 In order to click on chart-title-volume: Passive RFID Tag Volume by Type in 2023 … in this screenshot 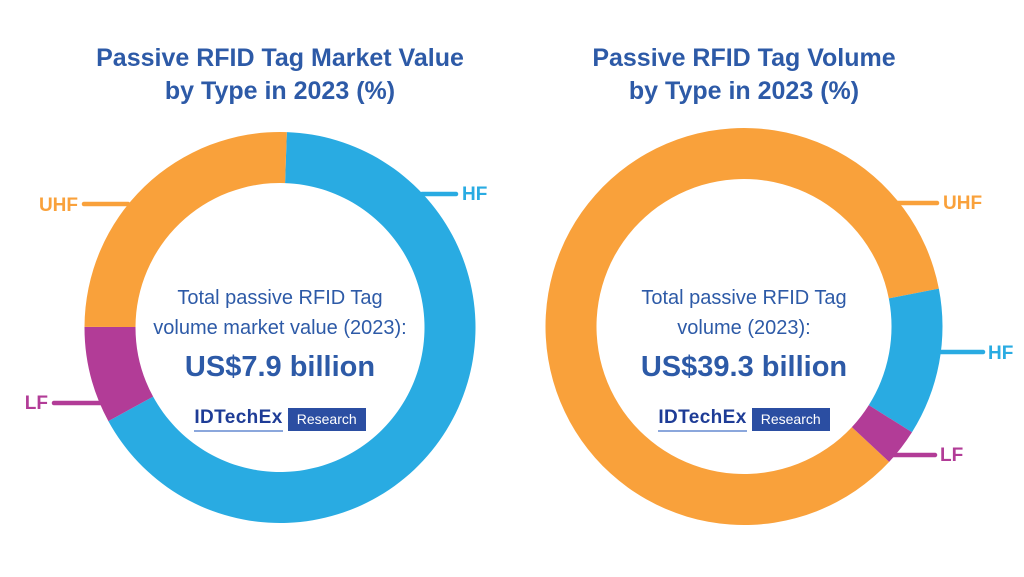, I will do `click(744, 75)`.